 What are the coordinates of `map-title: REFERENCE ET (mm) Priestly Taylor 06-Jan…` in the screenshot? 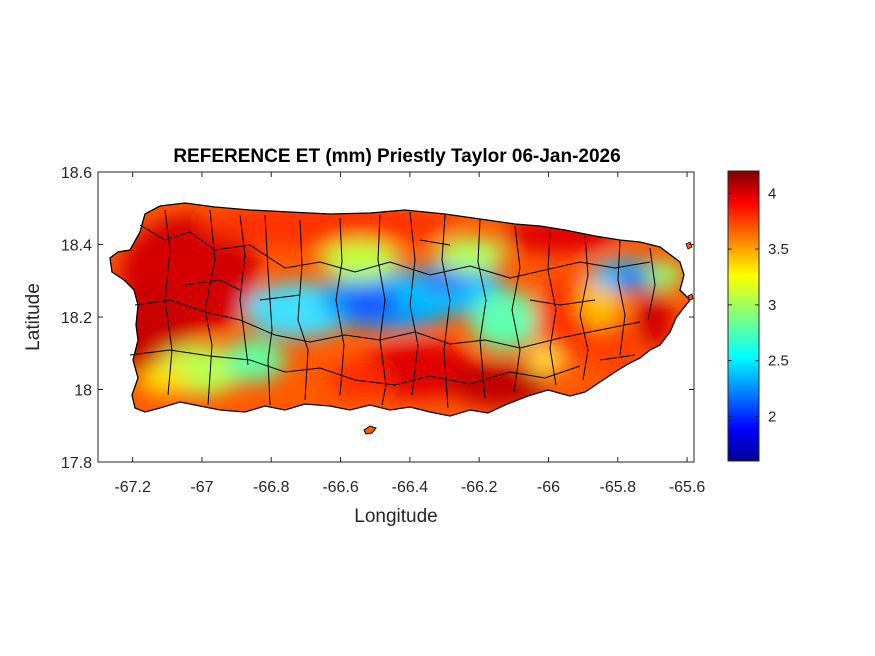 It's located at (396, 156).